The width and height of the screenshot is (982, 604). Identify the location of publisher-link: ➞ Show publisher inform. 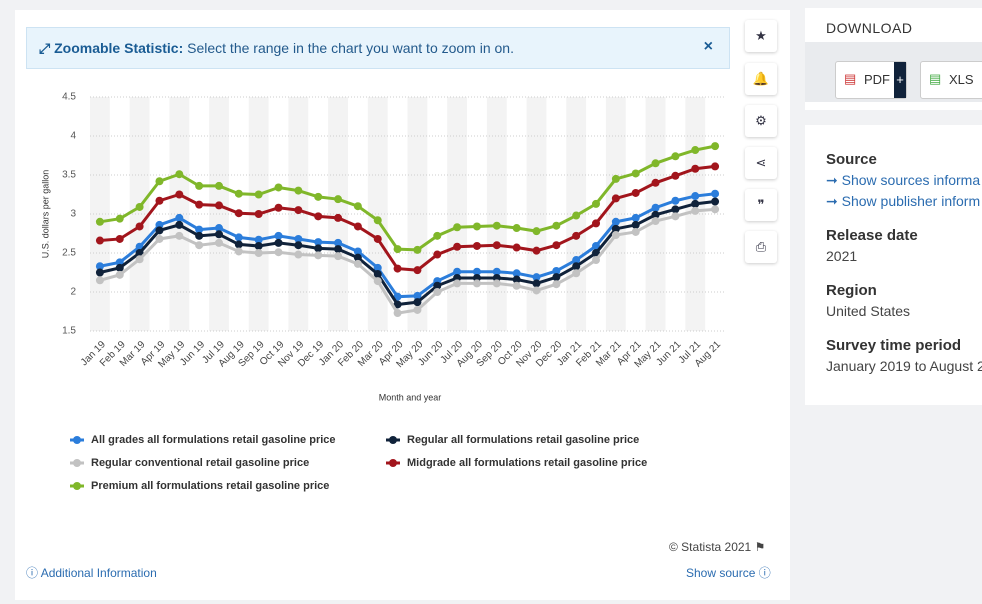
(903, 201).